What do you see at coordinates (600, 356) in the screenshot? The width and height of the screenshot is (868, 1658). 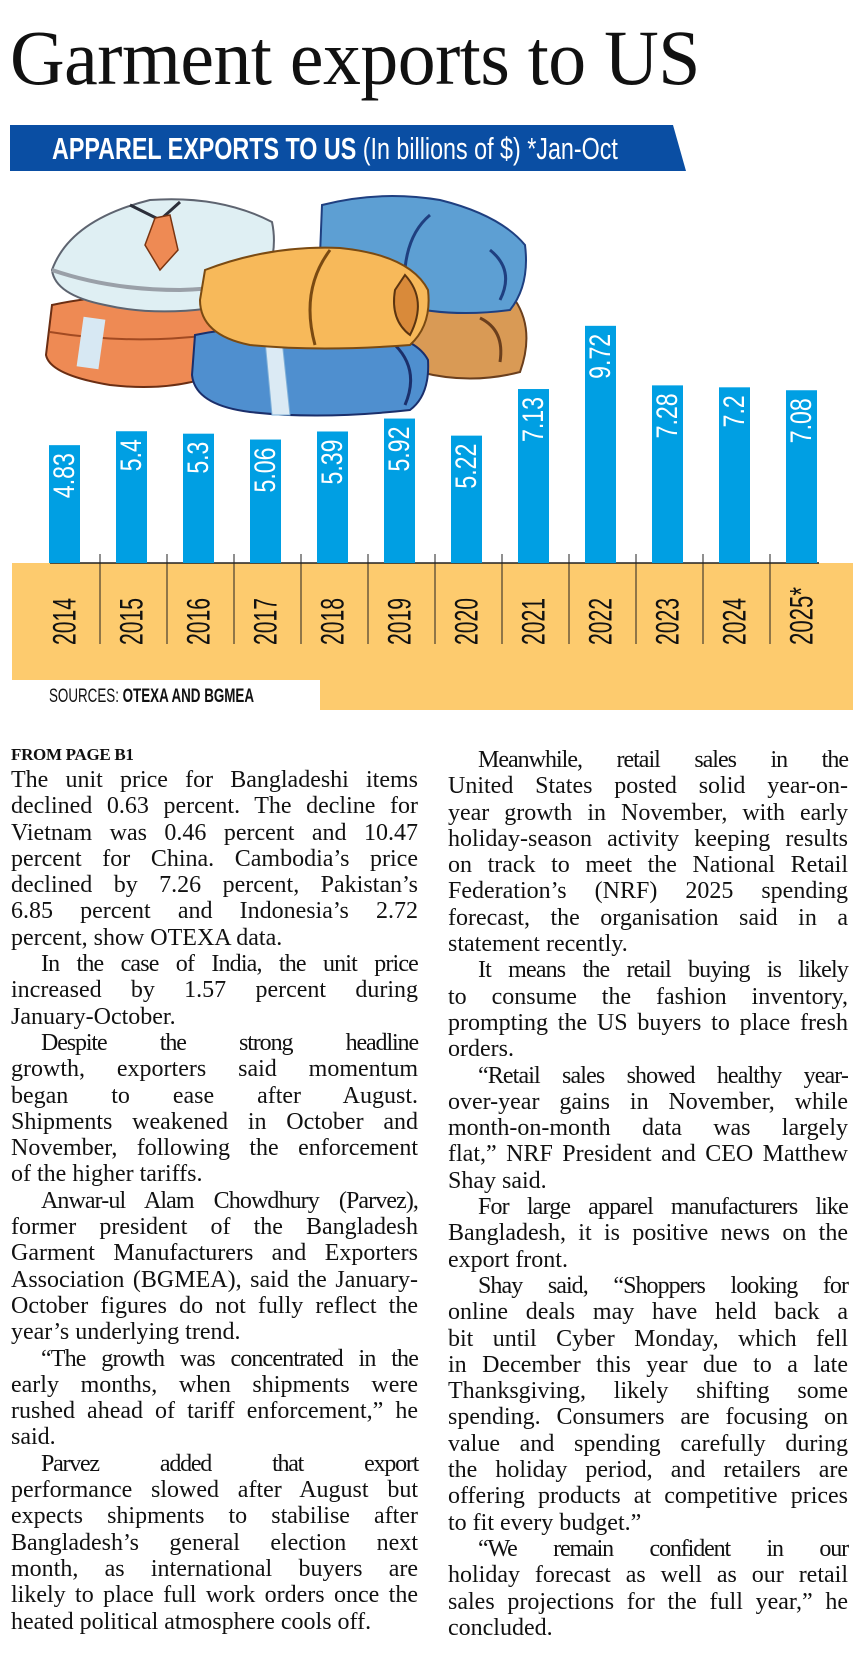 I see `value-label: 9.72` at bounding box center [600, 356].